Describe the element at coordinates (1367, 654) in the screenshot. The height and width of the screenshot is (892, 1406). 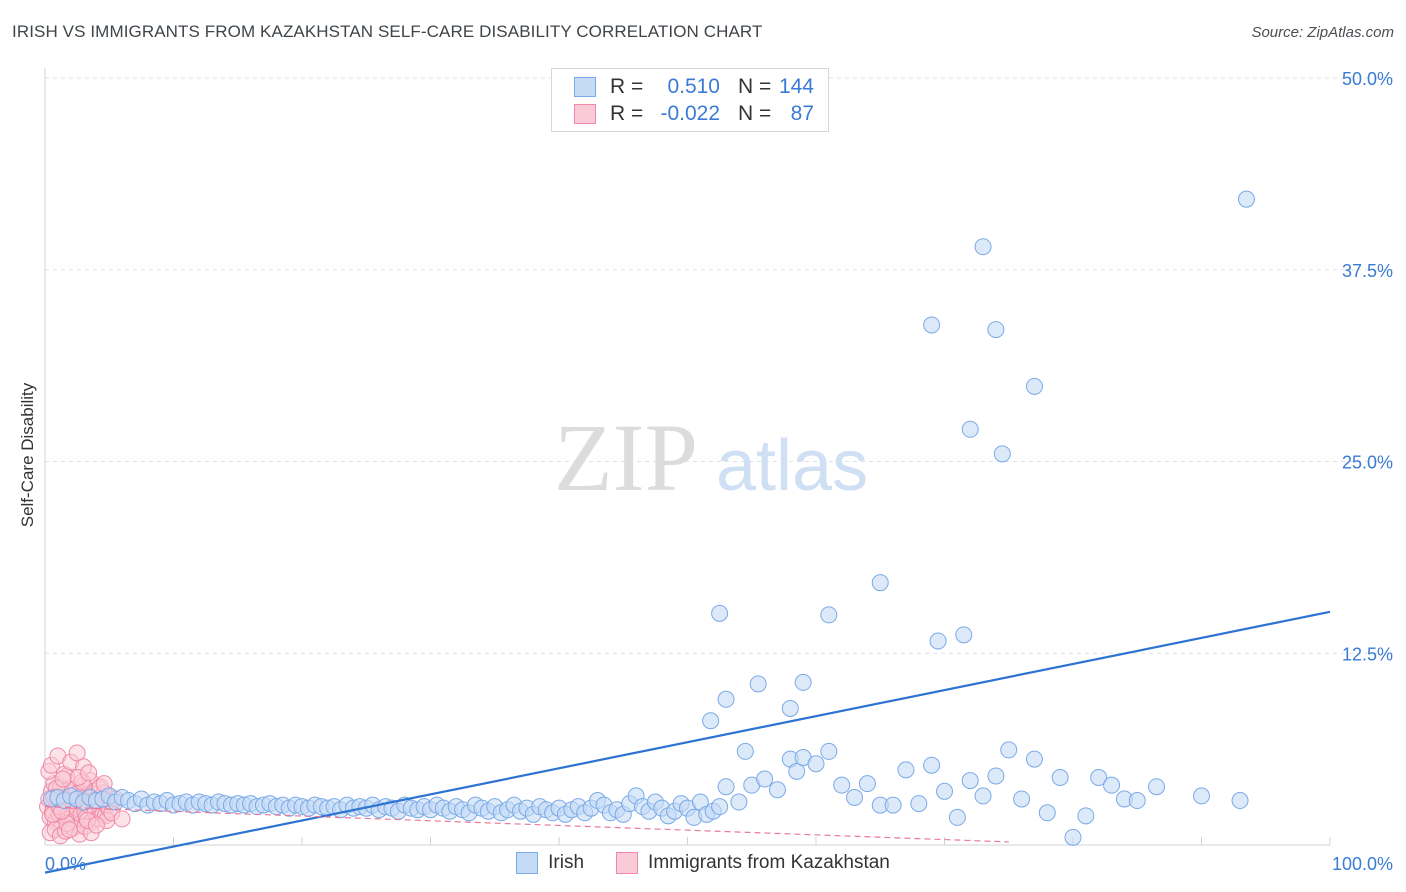
I see `y-tick-label: 12.5%` at that location.